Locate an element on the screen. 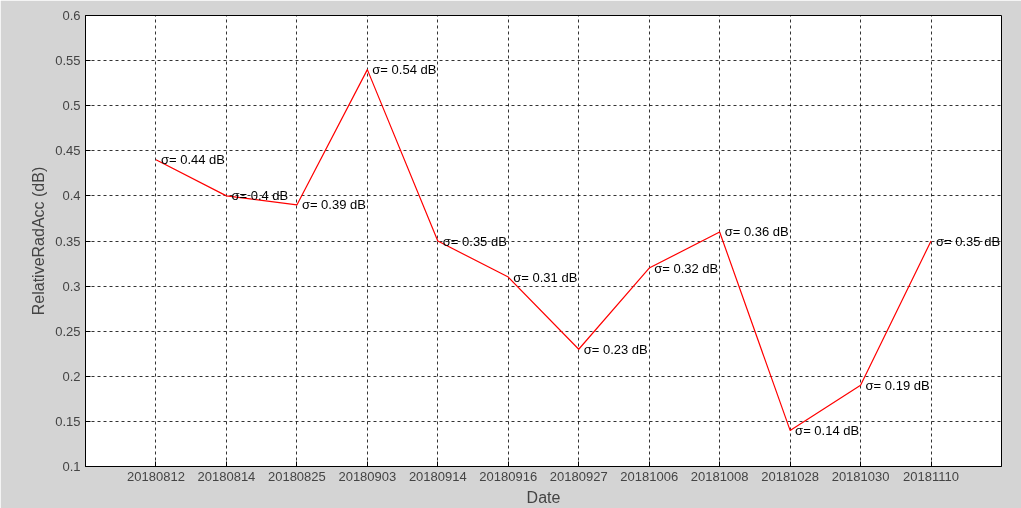 Image resolution: width=1021 pixels, height=508 pixels. y-tick-label: 0.25 is located at coordinates (68, 331).